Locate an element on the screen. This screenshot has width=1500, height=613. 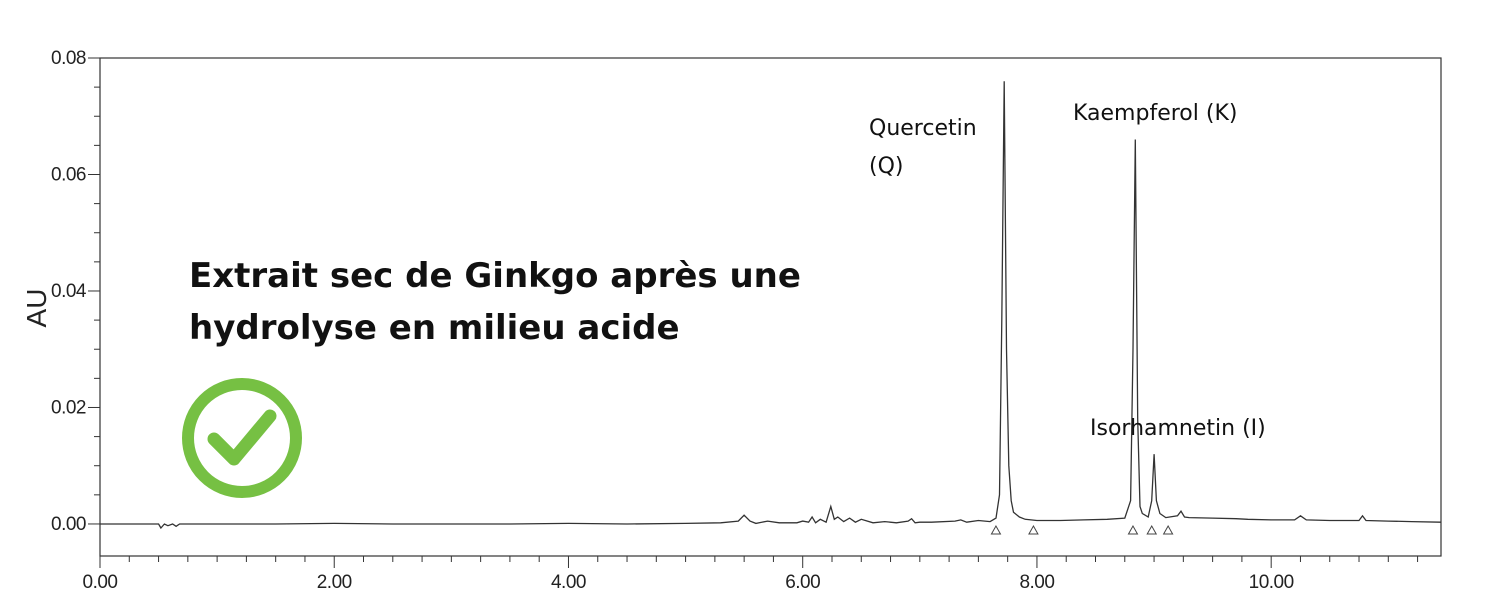
peak-label-isorhamnetin: Isorhamnetin (I) is located at coordinates (1178, 428).